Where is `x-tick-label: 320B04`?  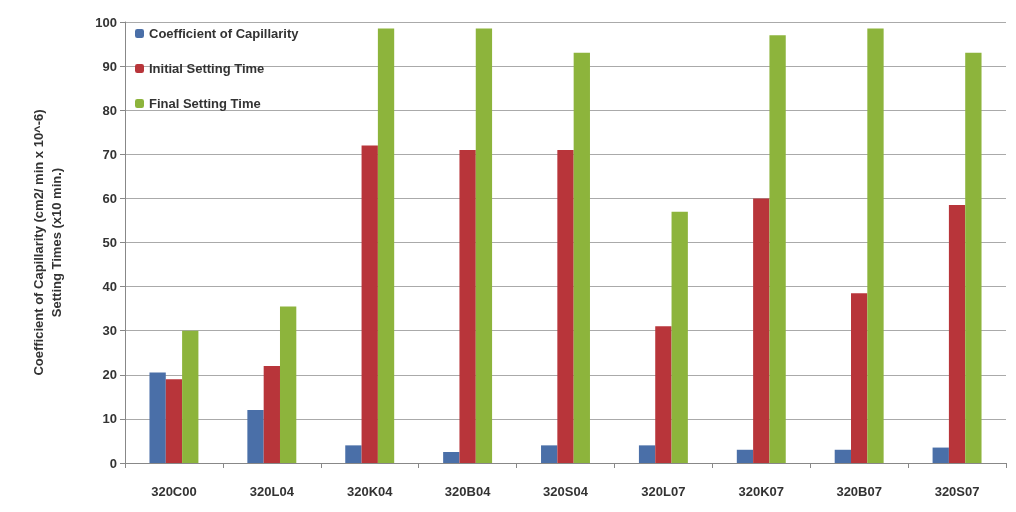
x-tick-label: 320B04 is located at coordinates (468, 491).